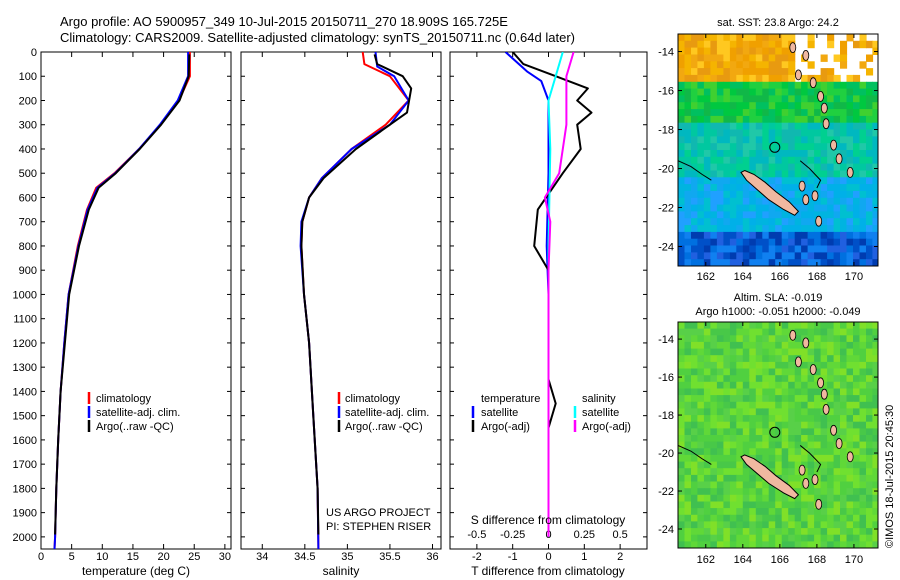  I want to click on depth-tick-label: 1200, so click(25, 344).